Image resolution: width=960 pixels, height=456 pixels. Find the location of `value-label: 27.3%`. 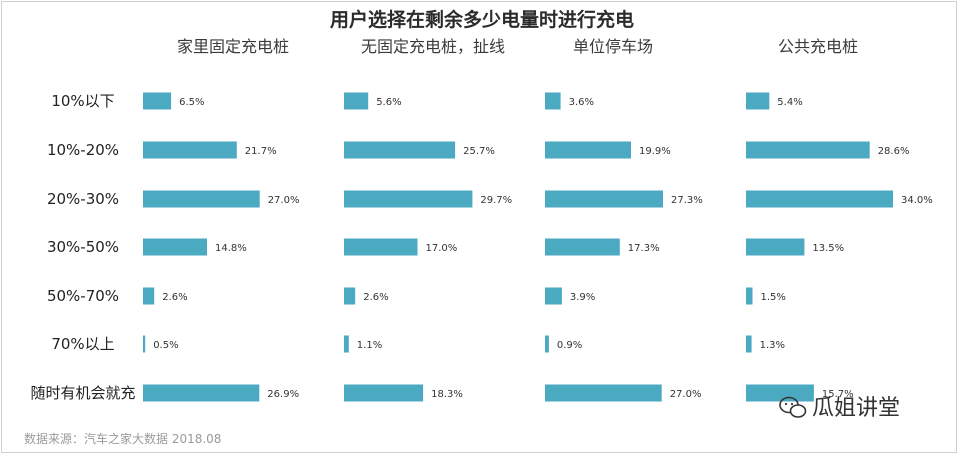

value-label: 27.3% is located at coordinates (687, 200).